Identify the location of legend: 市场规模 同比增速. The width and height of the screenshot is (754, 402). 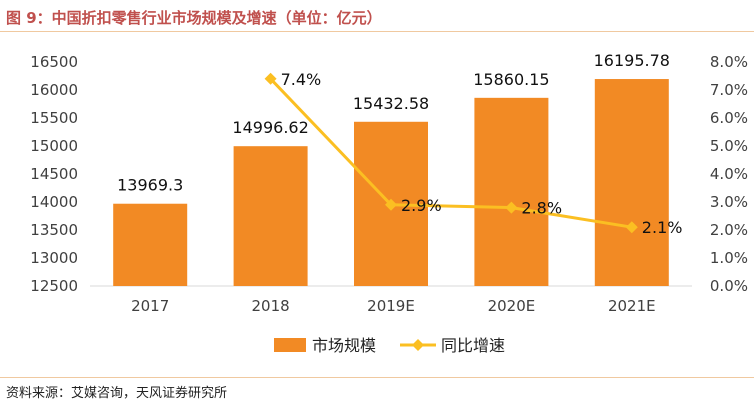
(389, 345).